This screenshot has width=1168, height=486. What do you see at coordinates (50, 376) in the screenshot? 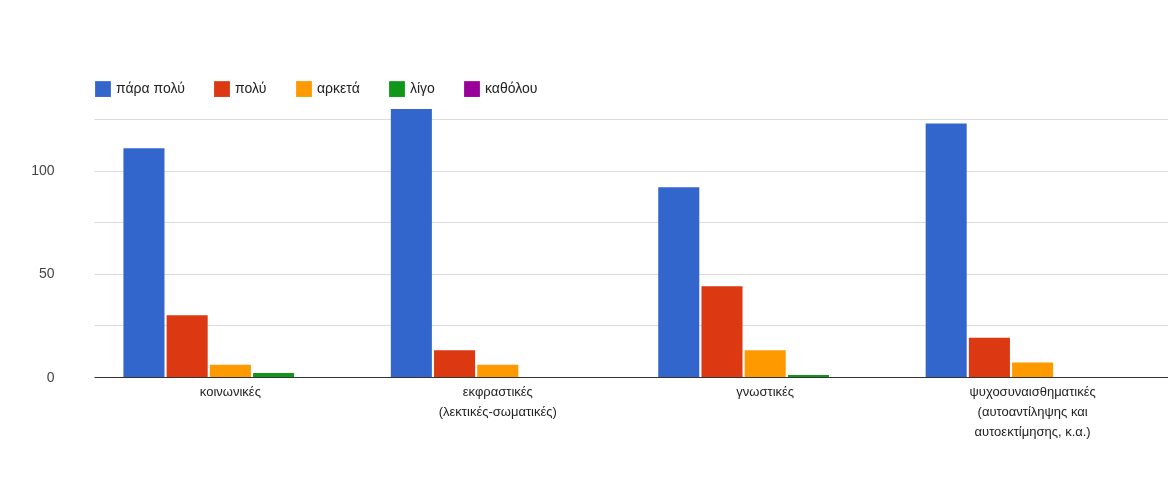
I see `y-tick-label: 0` at bounding box center [50, 376].